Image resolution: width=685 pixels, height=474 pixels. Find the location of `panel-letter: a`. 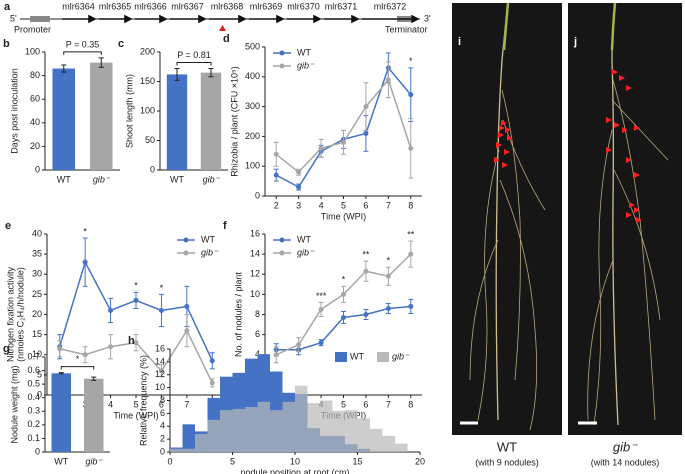

panel-letter: a is located at coordinates (7, 7).